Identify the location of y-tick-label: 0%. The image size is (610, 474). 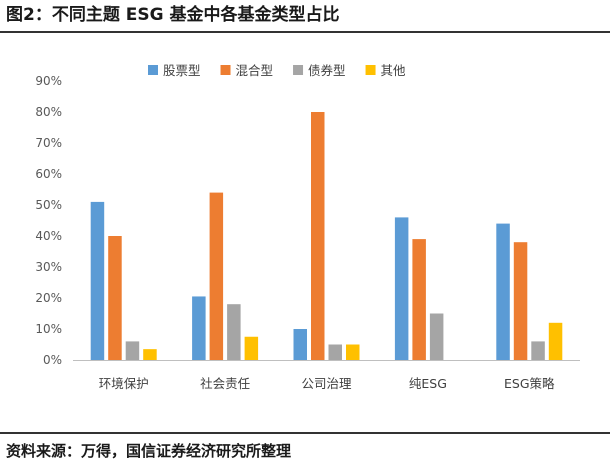
(52, 360).